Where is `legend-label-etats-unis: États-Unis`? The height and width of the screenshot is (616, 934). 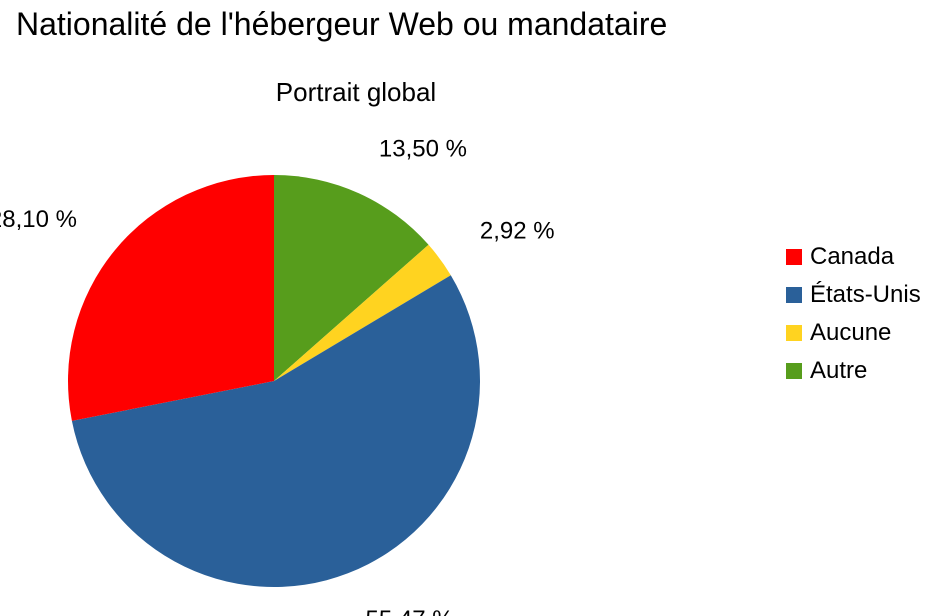 legend-label-etats-unis: États-Unis is located at coordinates (865, 294).